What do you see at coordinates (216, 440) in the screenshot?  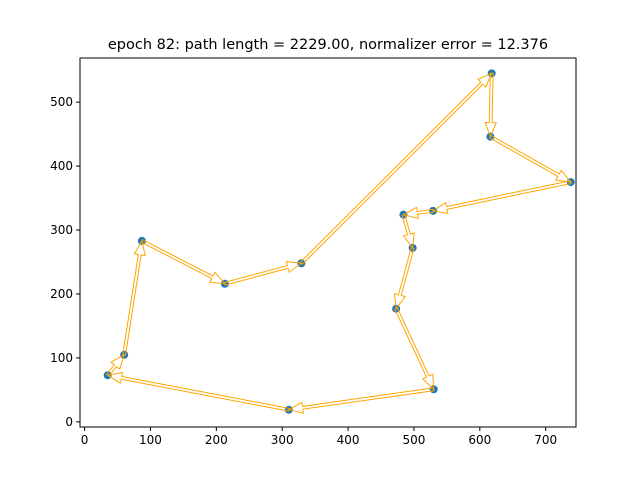 I see `x-tick-label: 200` at bounding box center [216, 440].